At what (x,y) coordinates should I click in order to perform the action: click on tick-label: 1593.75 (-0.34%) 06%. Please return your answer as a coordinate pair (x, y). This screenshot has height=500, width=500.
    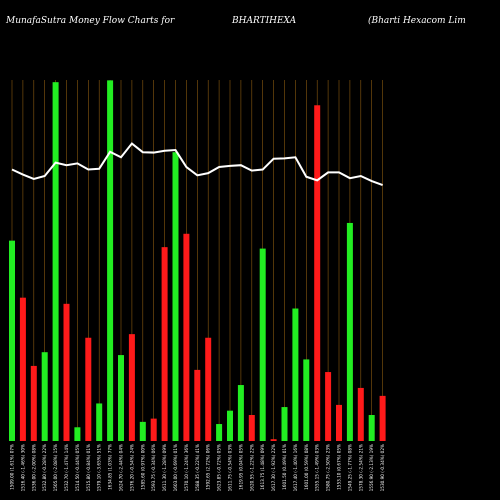
    Looking at the image, I should click on (153, 467).